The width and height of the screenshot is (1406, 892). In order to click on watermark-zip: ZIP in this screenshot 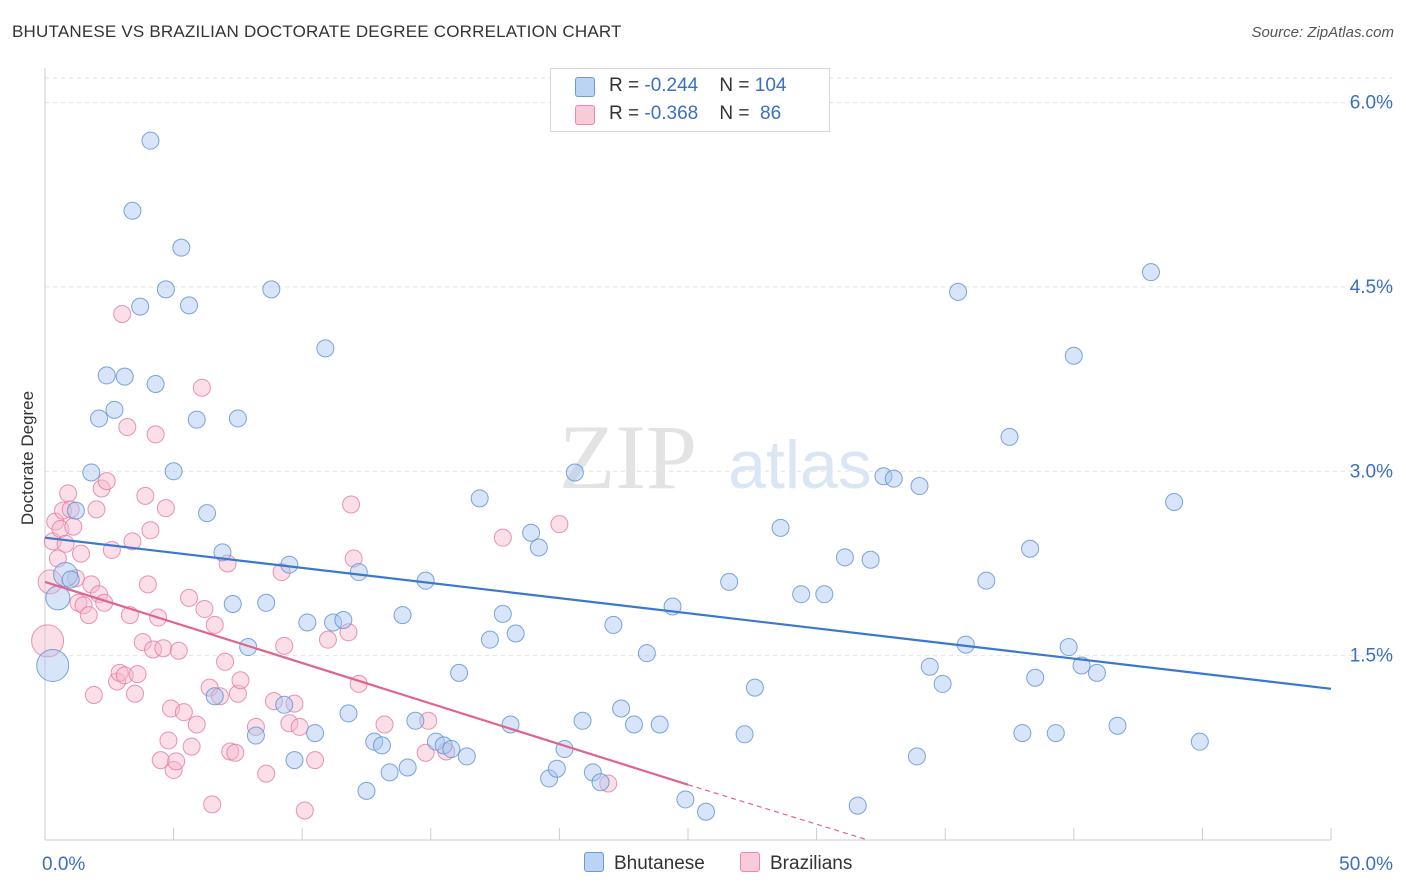, I will do `click(628, 457)`.